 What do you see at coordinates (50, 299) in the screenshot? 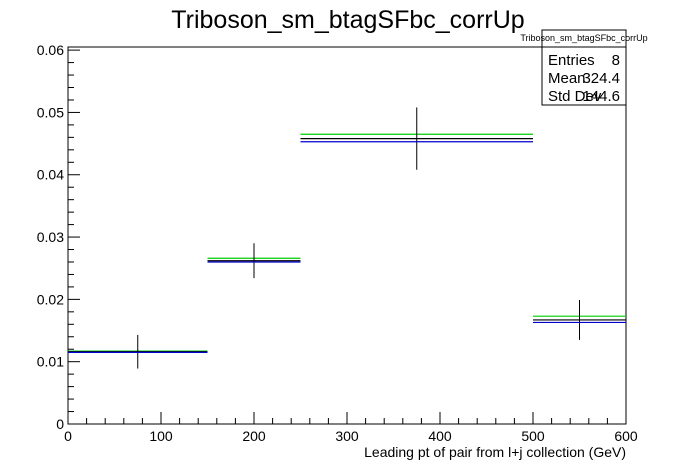
I see `y-tick-label: 0.02` at bounding box center [50, 299].